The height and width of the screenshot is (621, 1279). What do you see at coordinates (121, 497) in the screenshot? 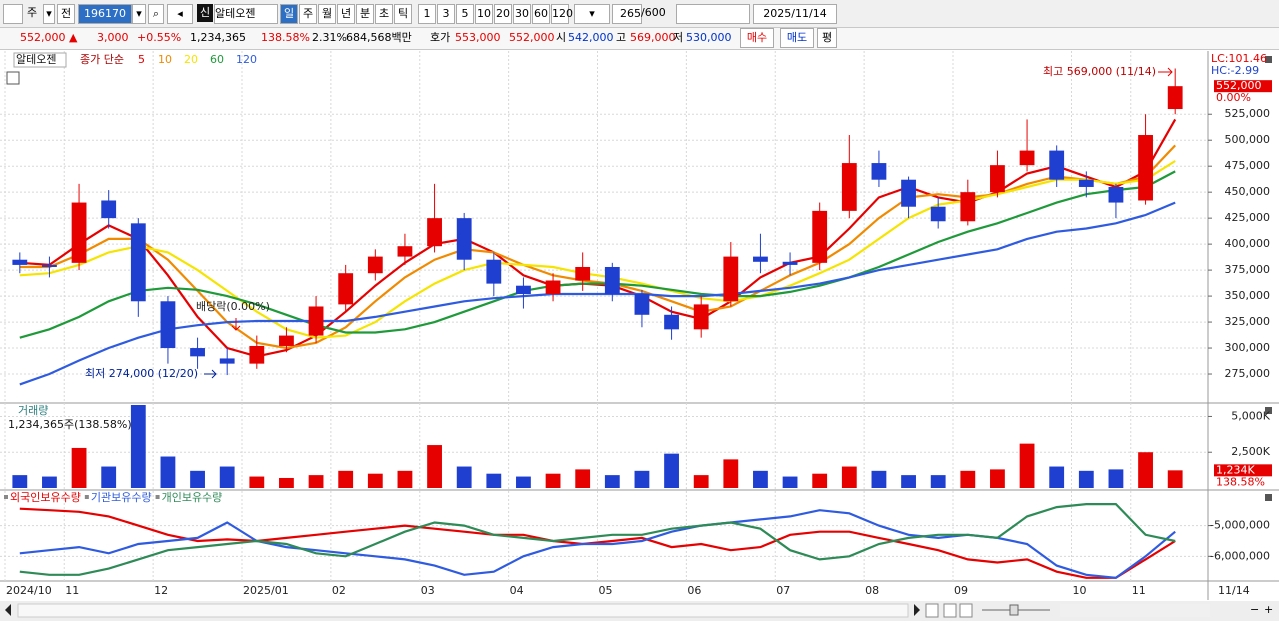
I see `legend-entry: 기관보유수량` at bounding box center [121, 497].